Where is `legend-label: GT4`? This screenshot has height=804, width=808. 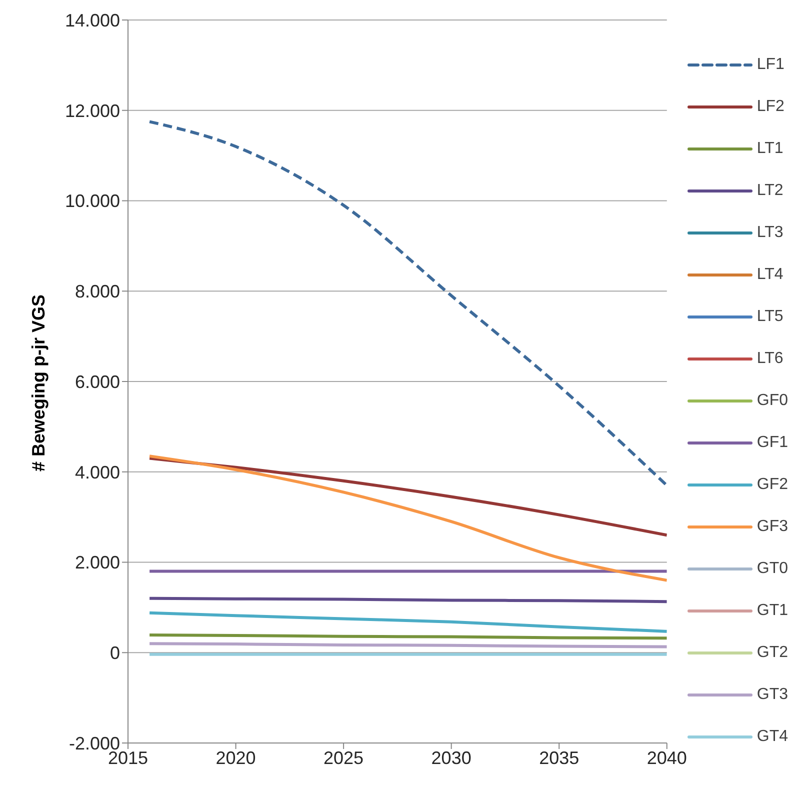 legend-label: GT4 is located at coordinates (772, 737).